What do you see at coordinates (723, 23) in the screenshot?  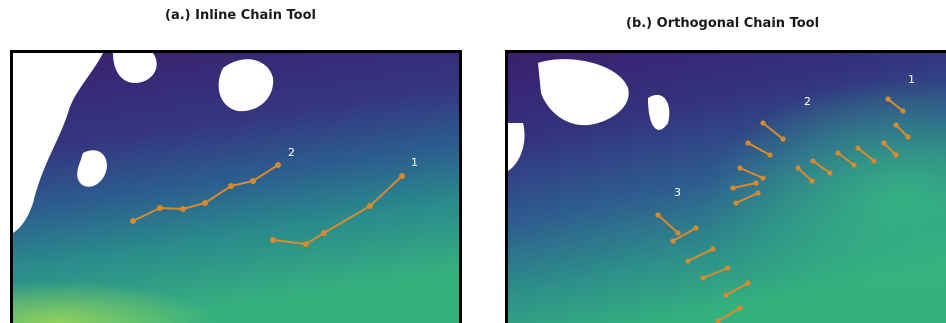 I see `panel-title-orthogonal: (b.) Orthogonal Chain Tool` at bounding box center [723, 23].